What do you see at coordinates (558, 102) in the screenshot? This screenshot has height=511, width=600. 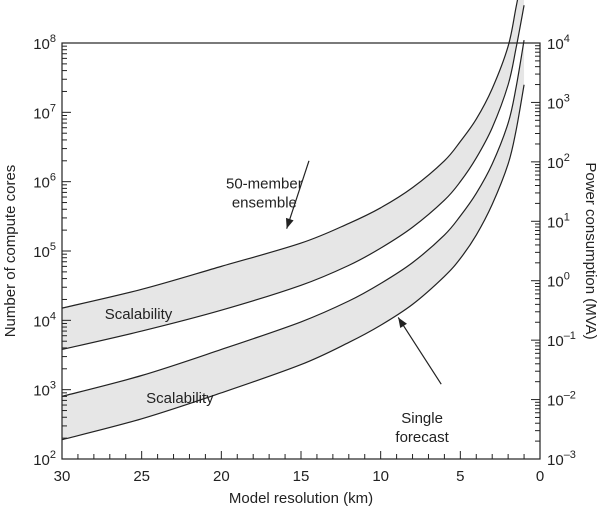 I see `y2-tick-label: 10³` at bounding box center [558, 102].